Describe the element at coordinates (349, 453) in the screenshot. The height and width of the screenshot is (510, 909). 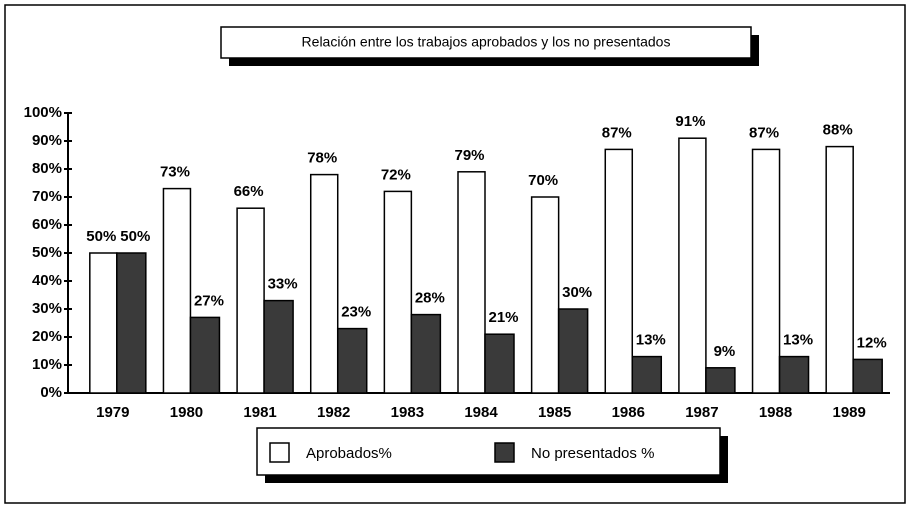
I see `legend-label: Aprobados%` at that location.